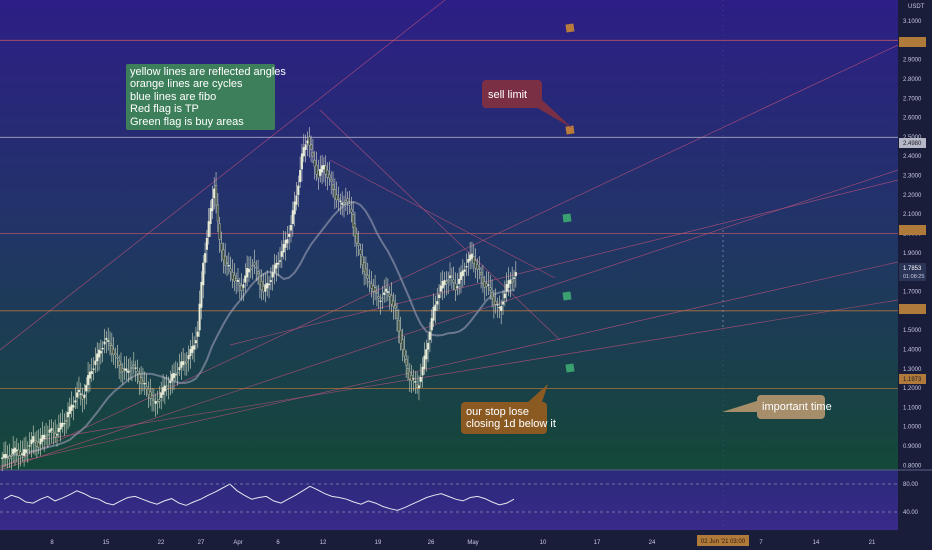 The width and height of the screenshot is (932, 550). Describe the element at coordinates (568, 198) in the screenshot. I see `flags` at that location.